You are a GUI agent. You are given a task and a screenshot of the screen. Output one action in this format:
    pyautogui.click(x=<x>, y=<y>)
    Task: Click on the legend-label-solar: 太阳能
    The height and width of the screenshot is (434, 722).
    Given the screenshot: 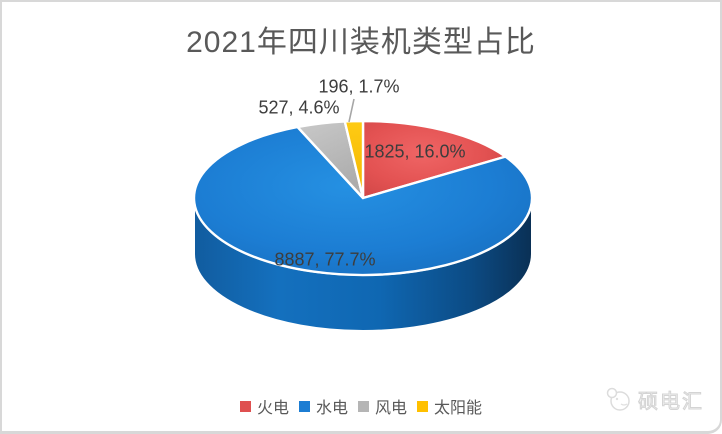 What is the action you would take?
    pyautogui.click(x=458, y=408)
    